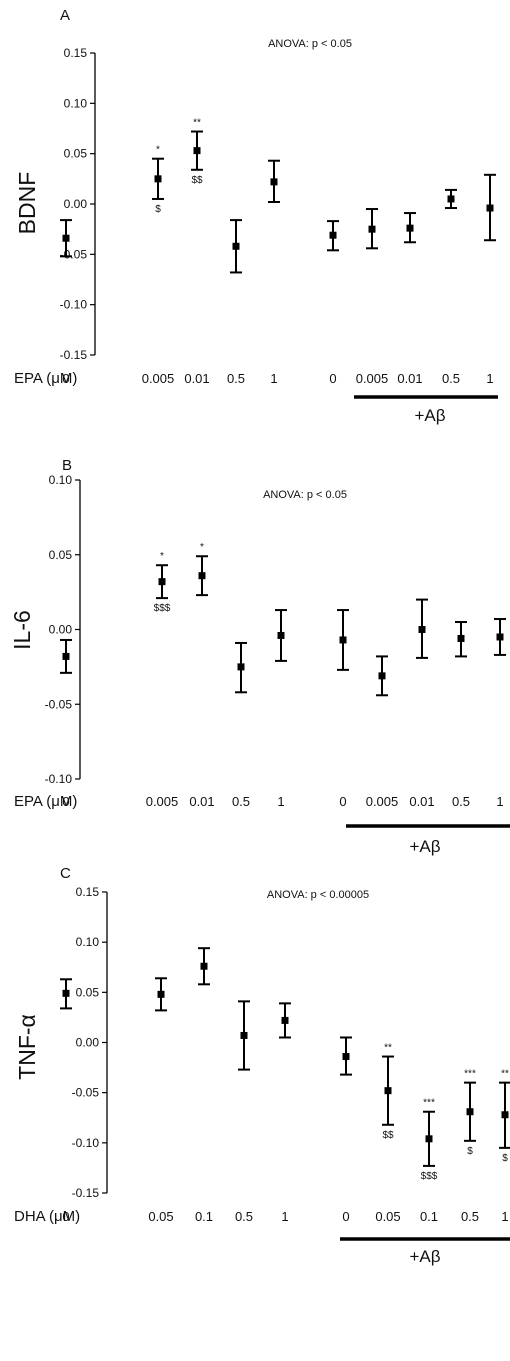 The image size is (510, 1361). Describe the element at coordinates (27, 1047) in the screenshot. I see `y-axis-label: TNF-α` at that location.